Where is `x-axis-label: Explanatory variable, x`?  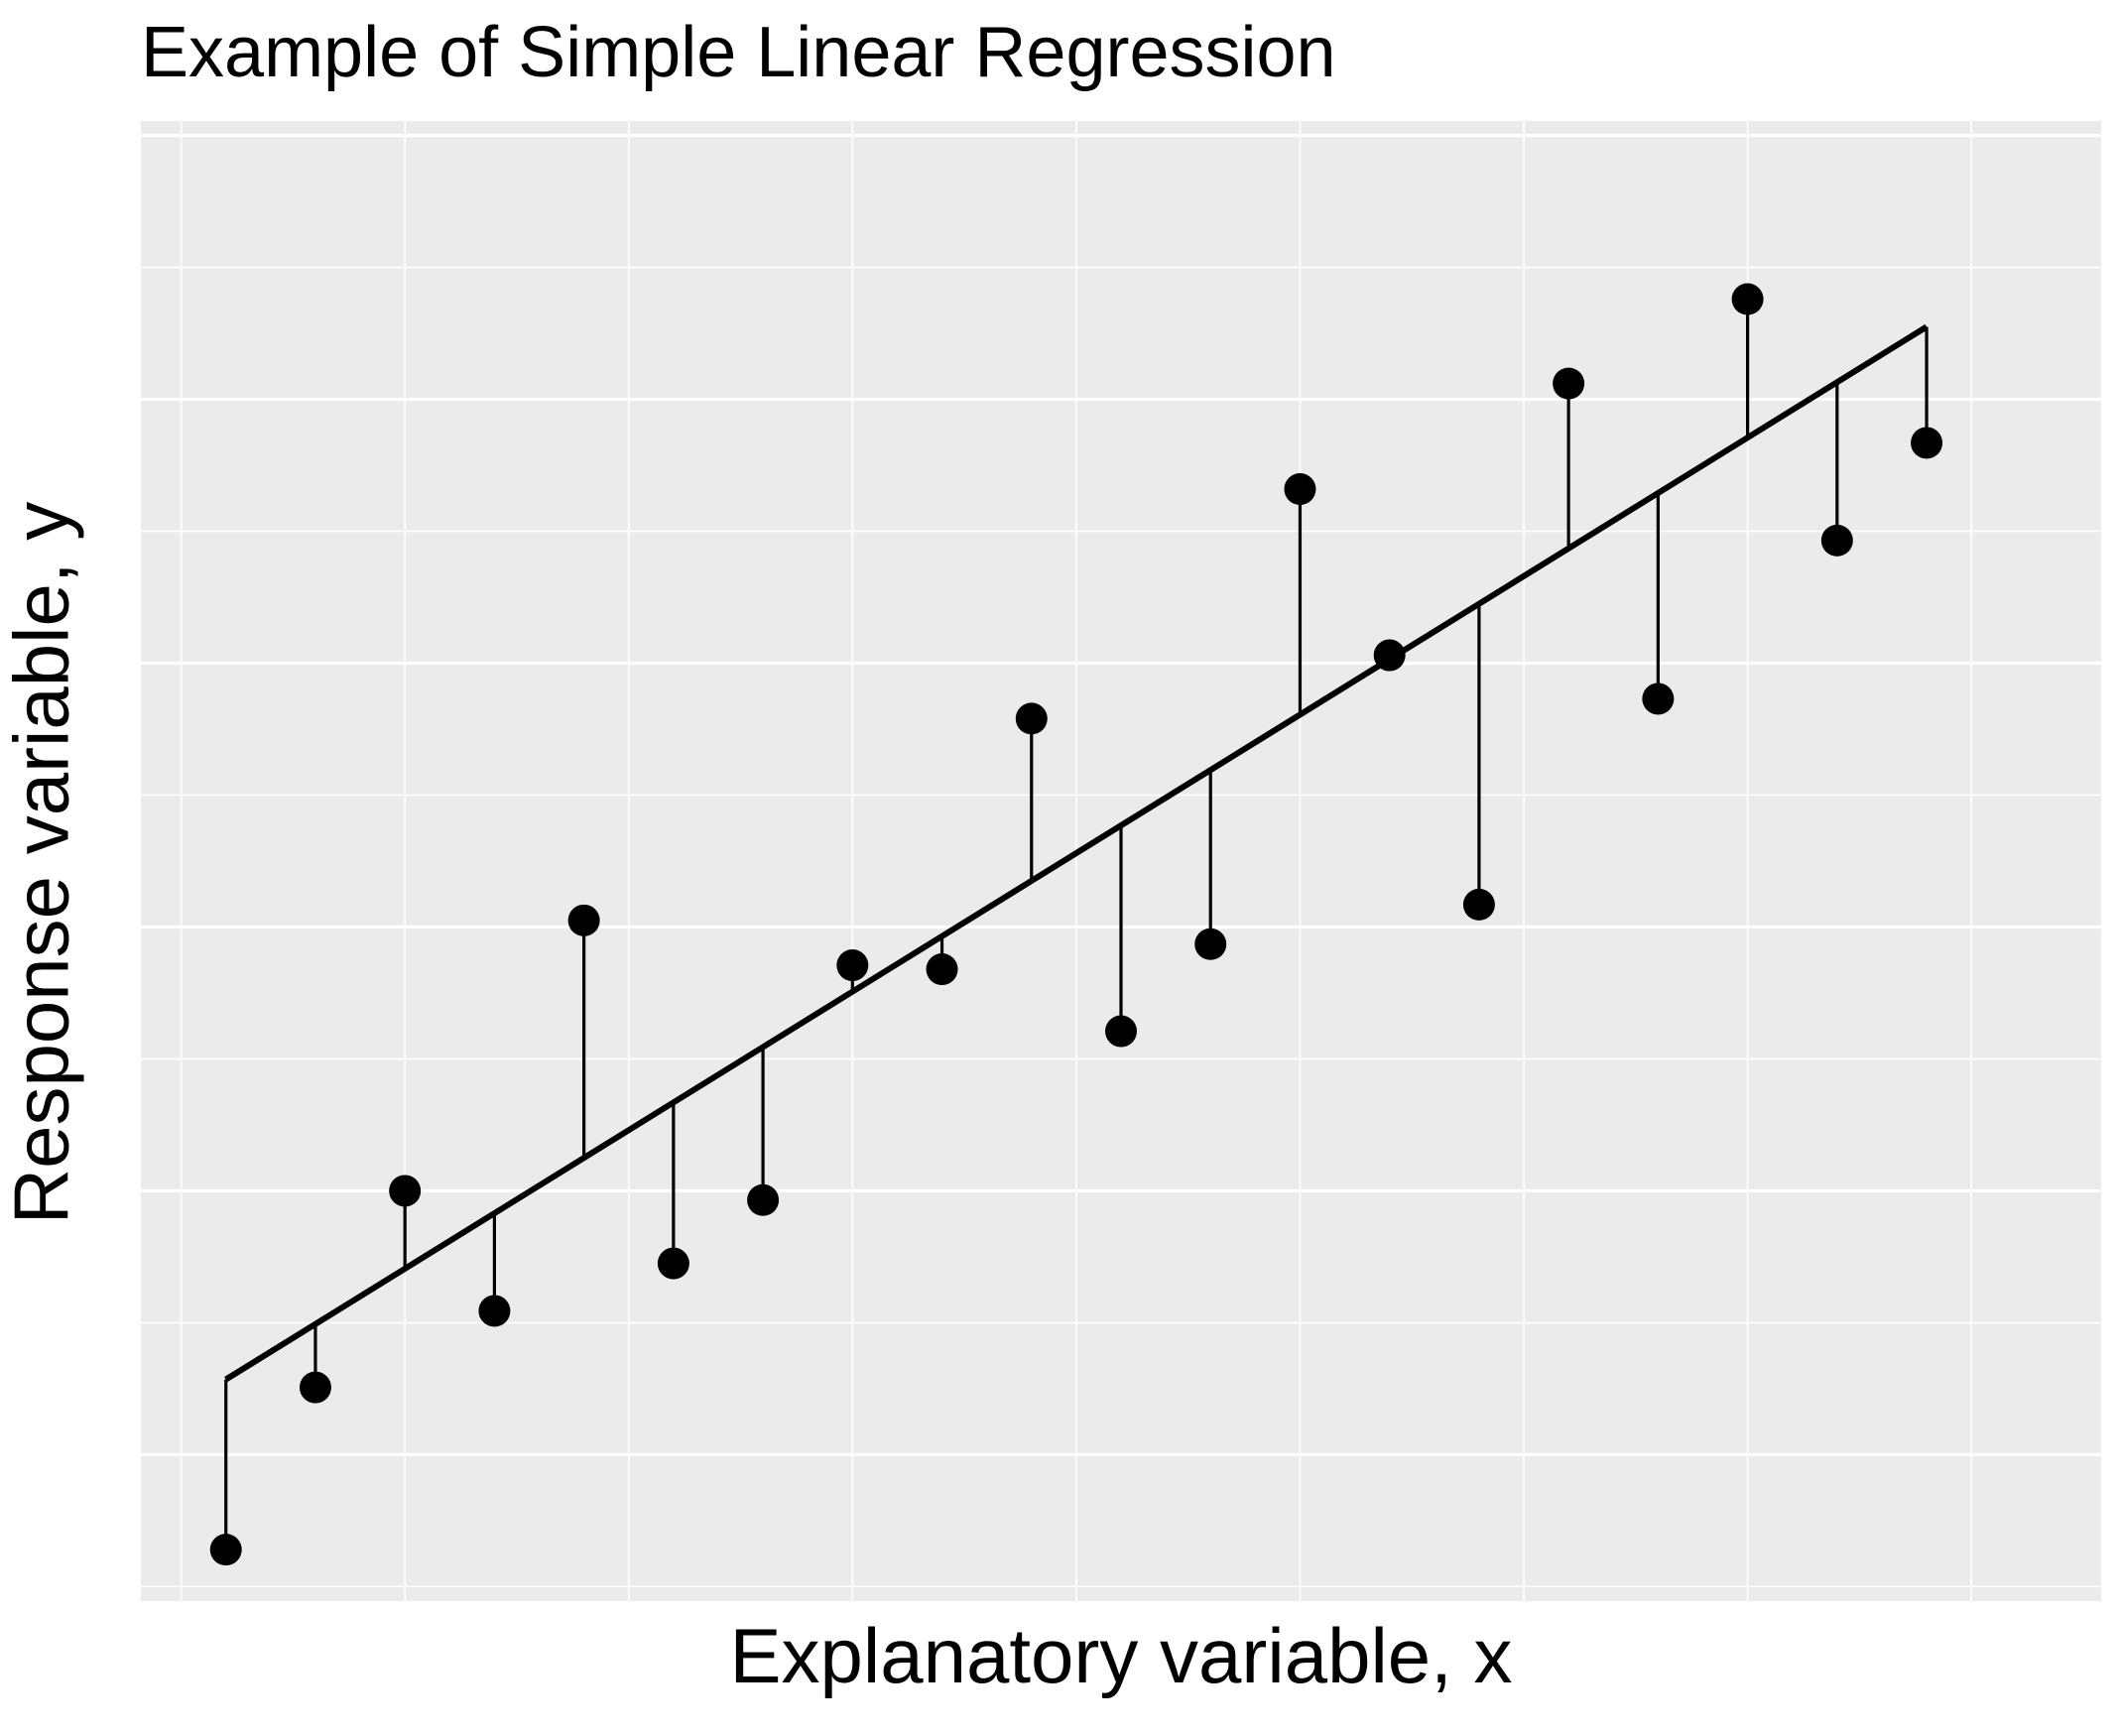 x-axis-label: Explanatory variable, x is located at coordinates (1121, 1655).